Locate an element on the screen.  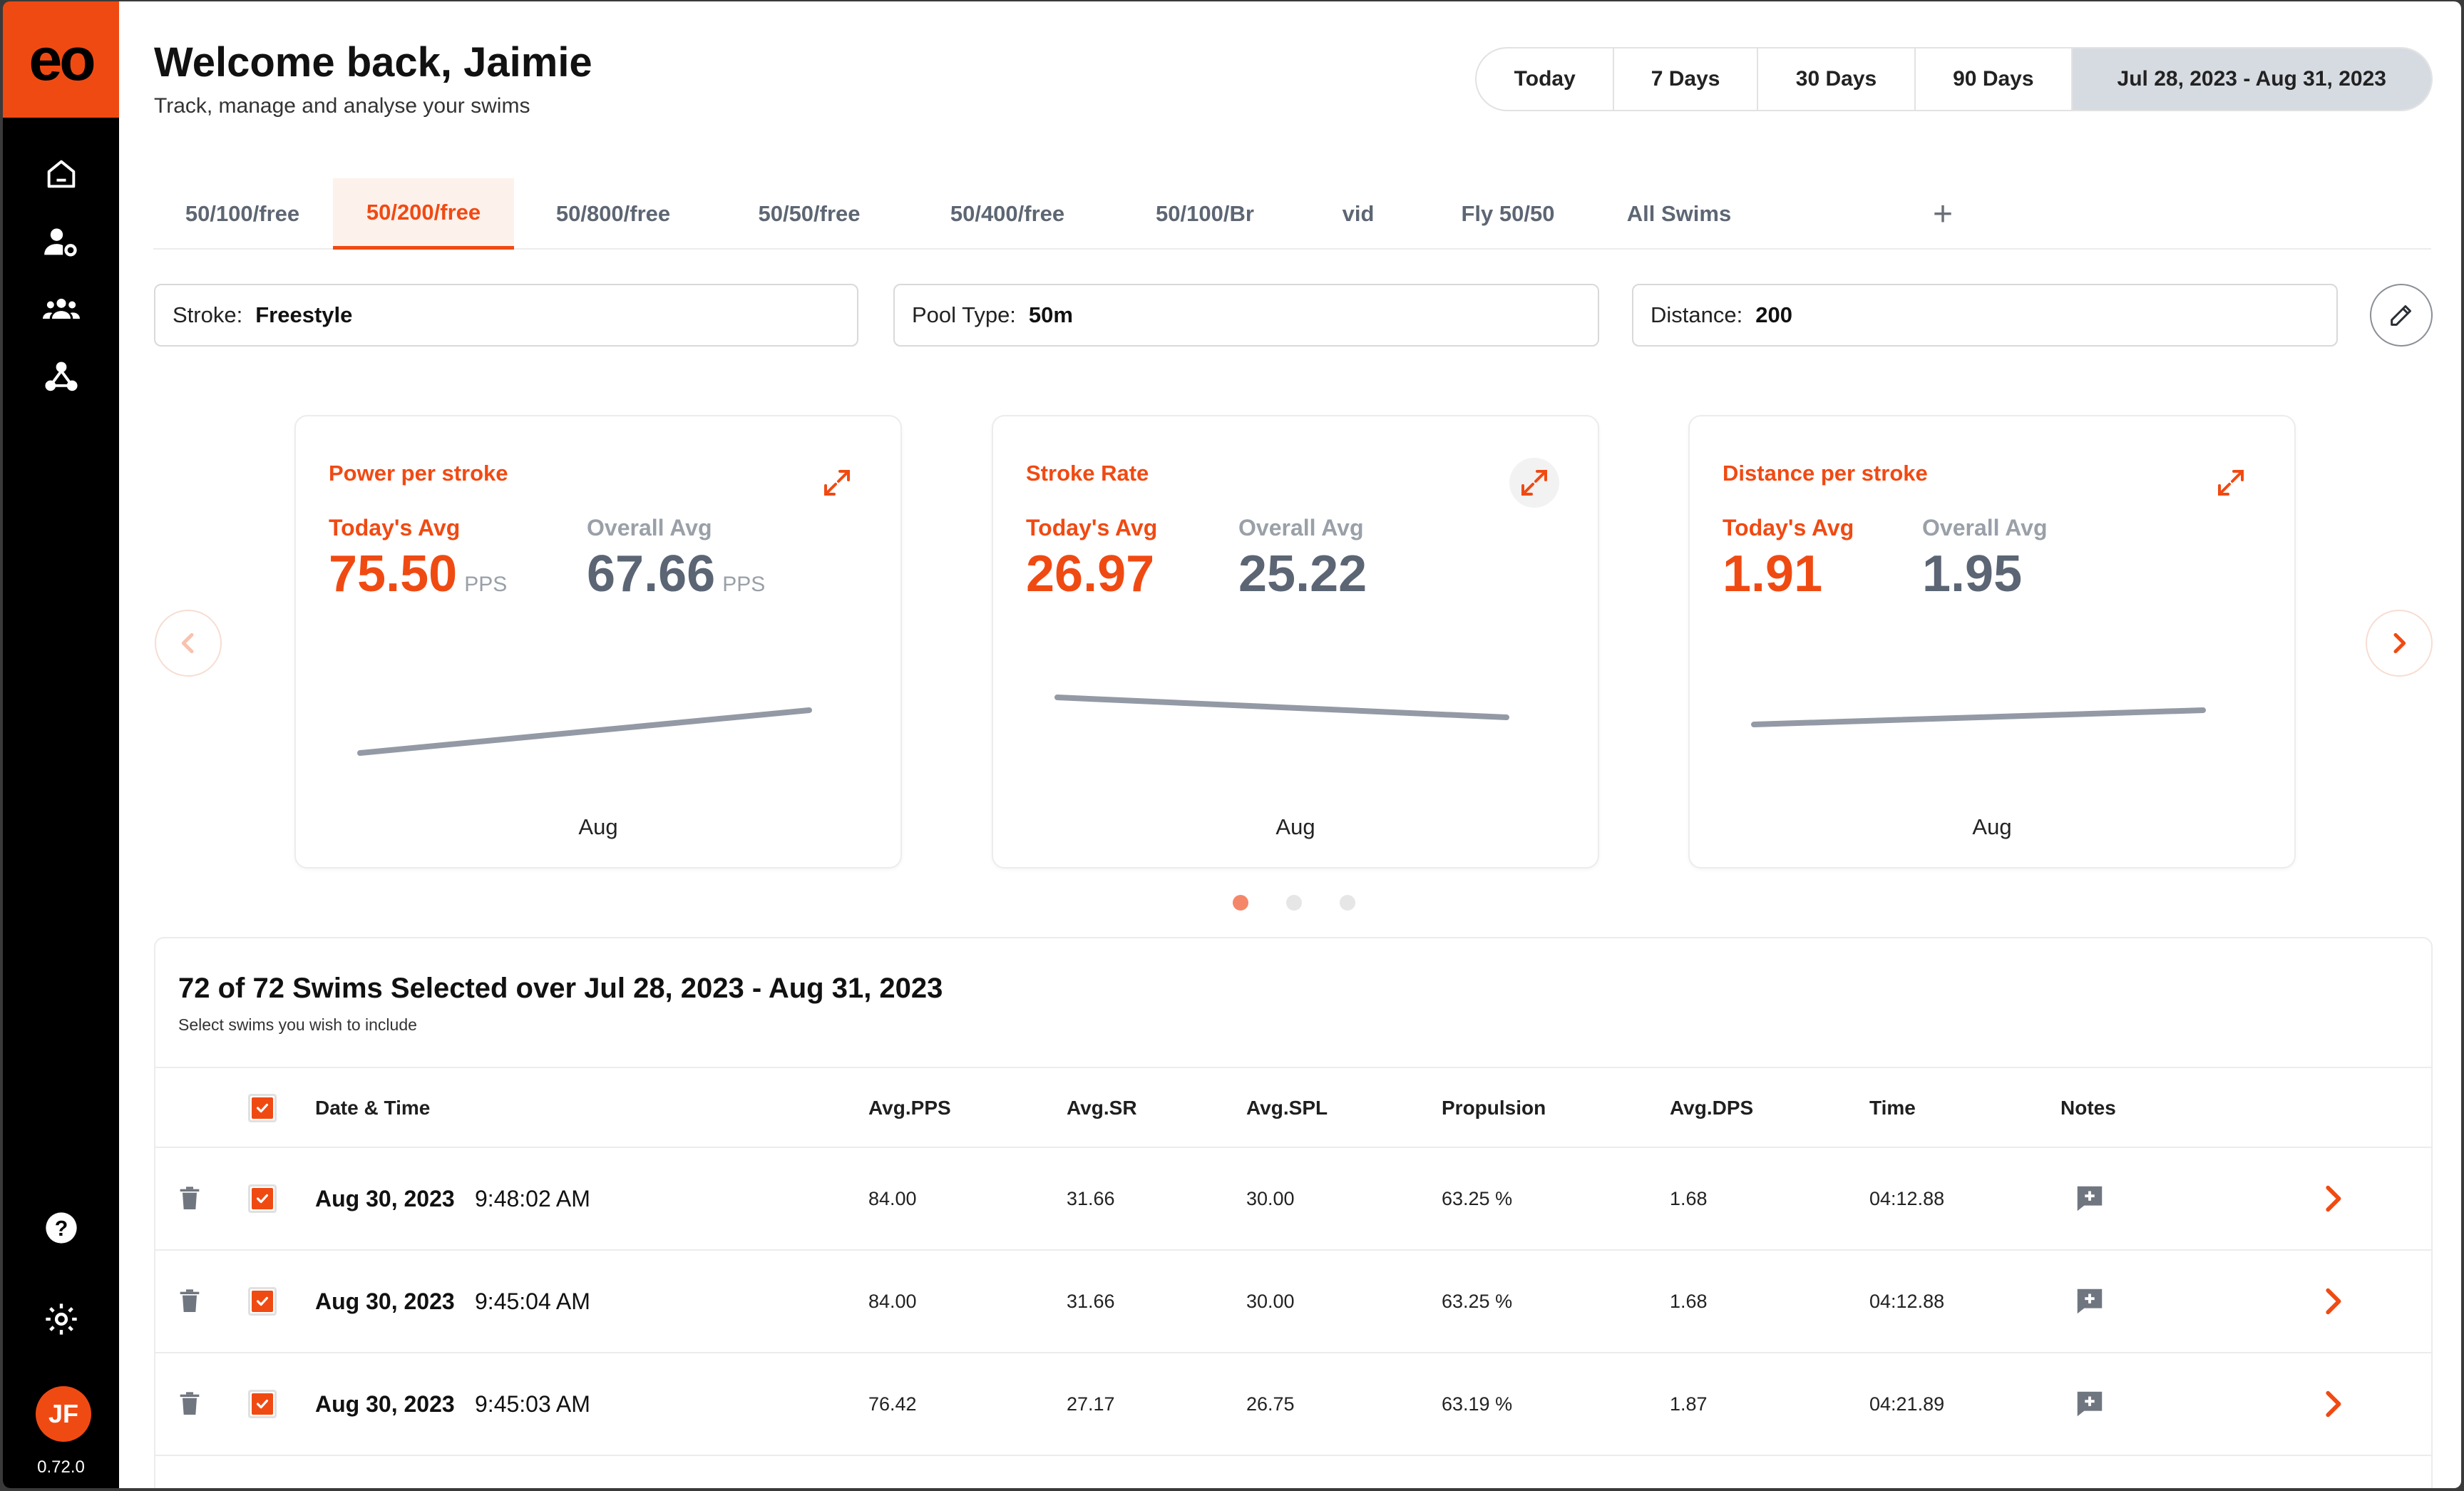
chevron-right-icon is located at coordinates (2399, 643).